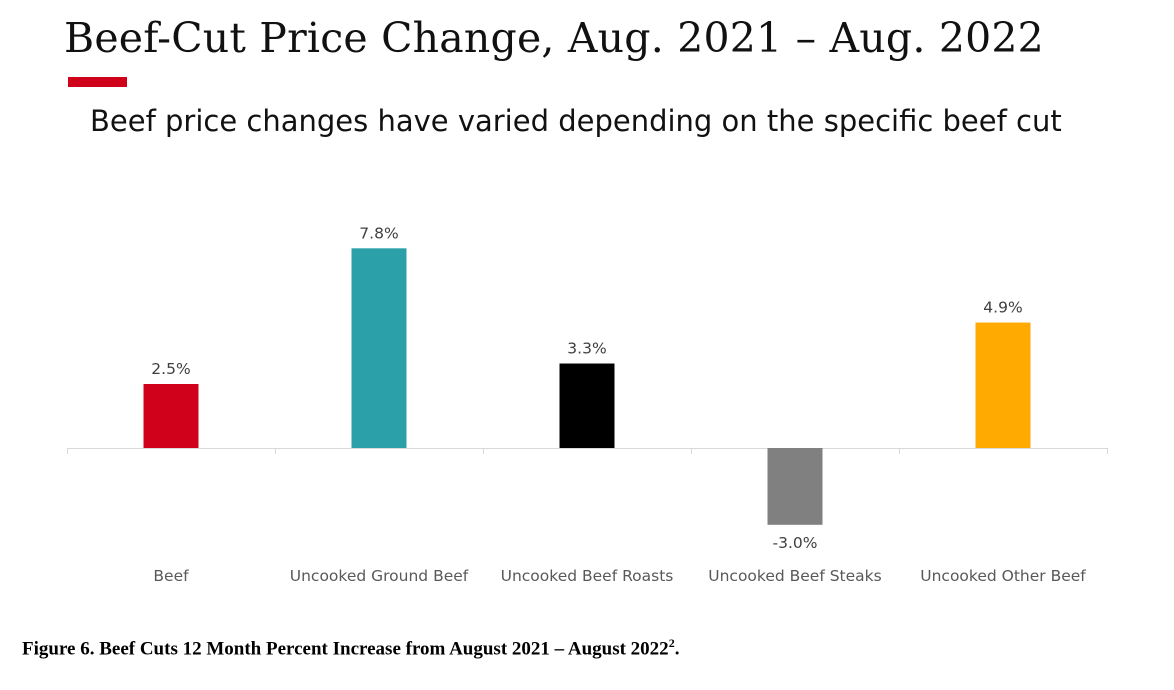 This screenshot has width=1174, height=690. What do you see at coordinates (677, 649) in the screenshot?
I see `figure-caption-end: .` at bounding box center [677, 649].